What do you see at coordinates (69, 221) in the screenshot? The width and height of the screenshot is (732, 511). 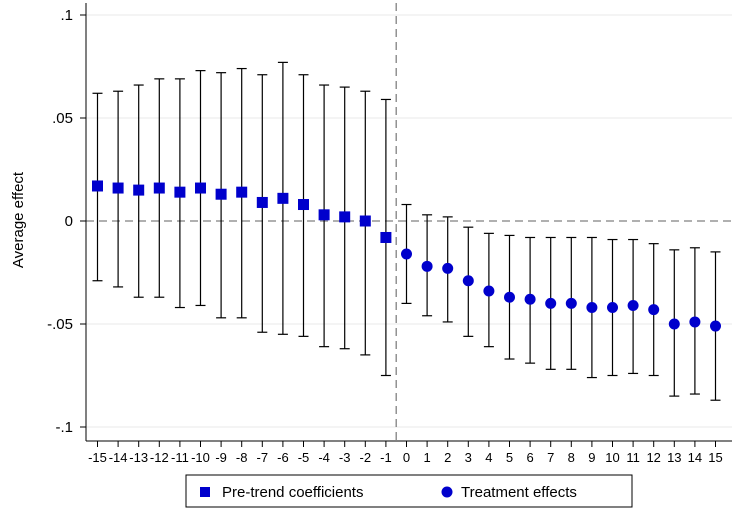 I see `y-tick-label: 0` at bounding box center [69, 221].